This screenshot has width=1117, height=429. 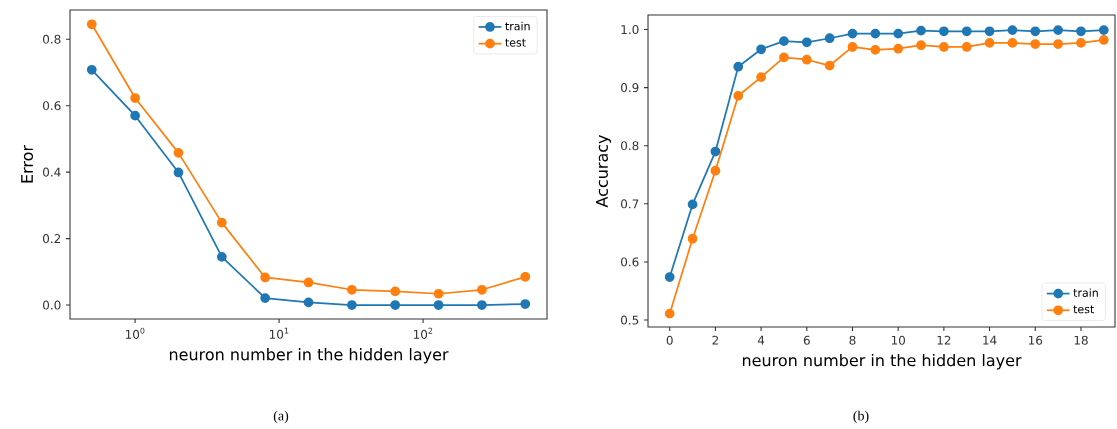 I want to click on x-tick-label: 10, so click(x=898, y=340).